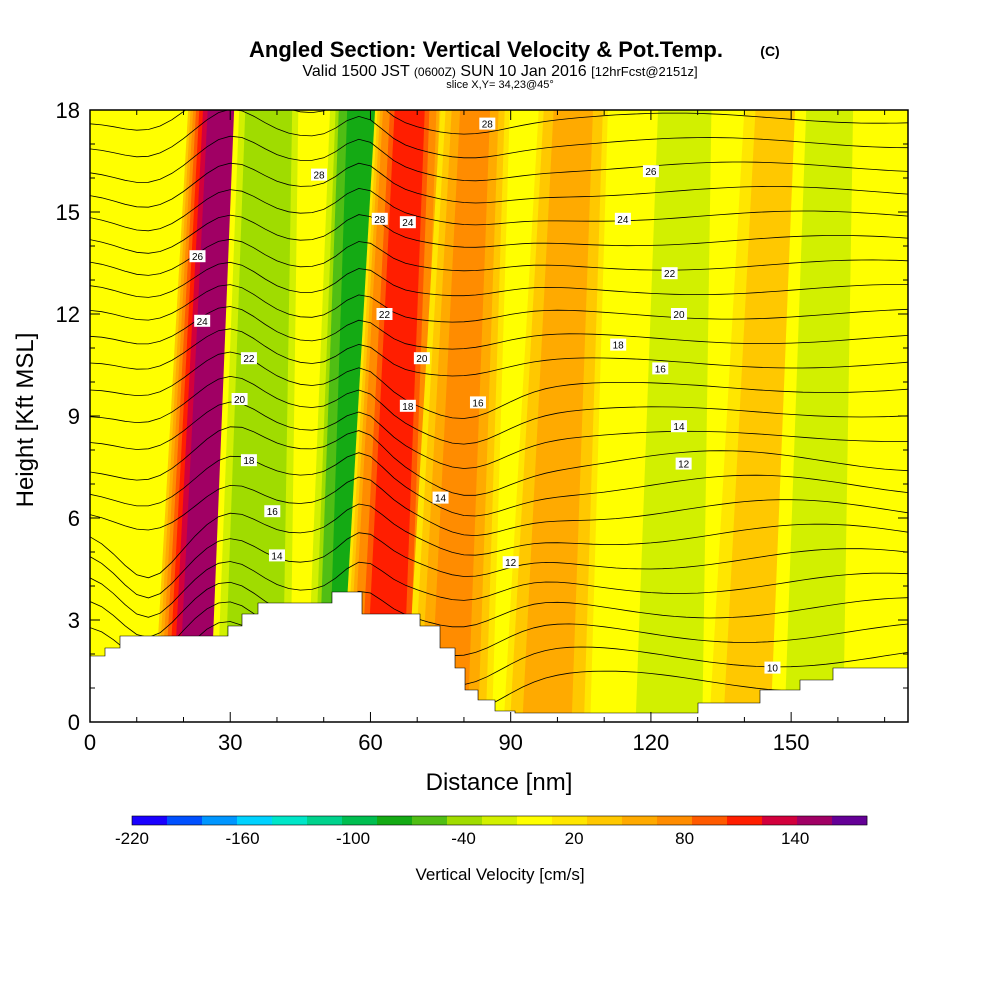  I want to click on contour-label-text: 10, so click(773, 669).